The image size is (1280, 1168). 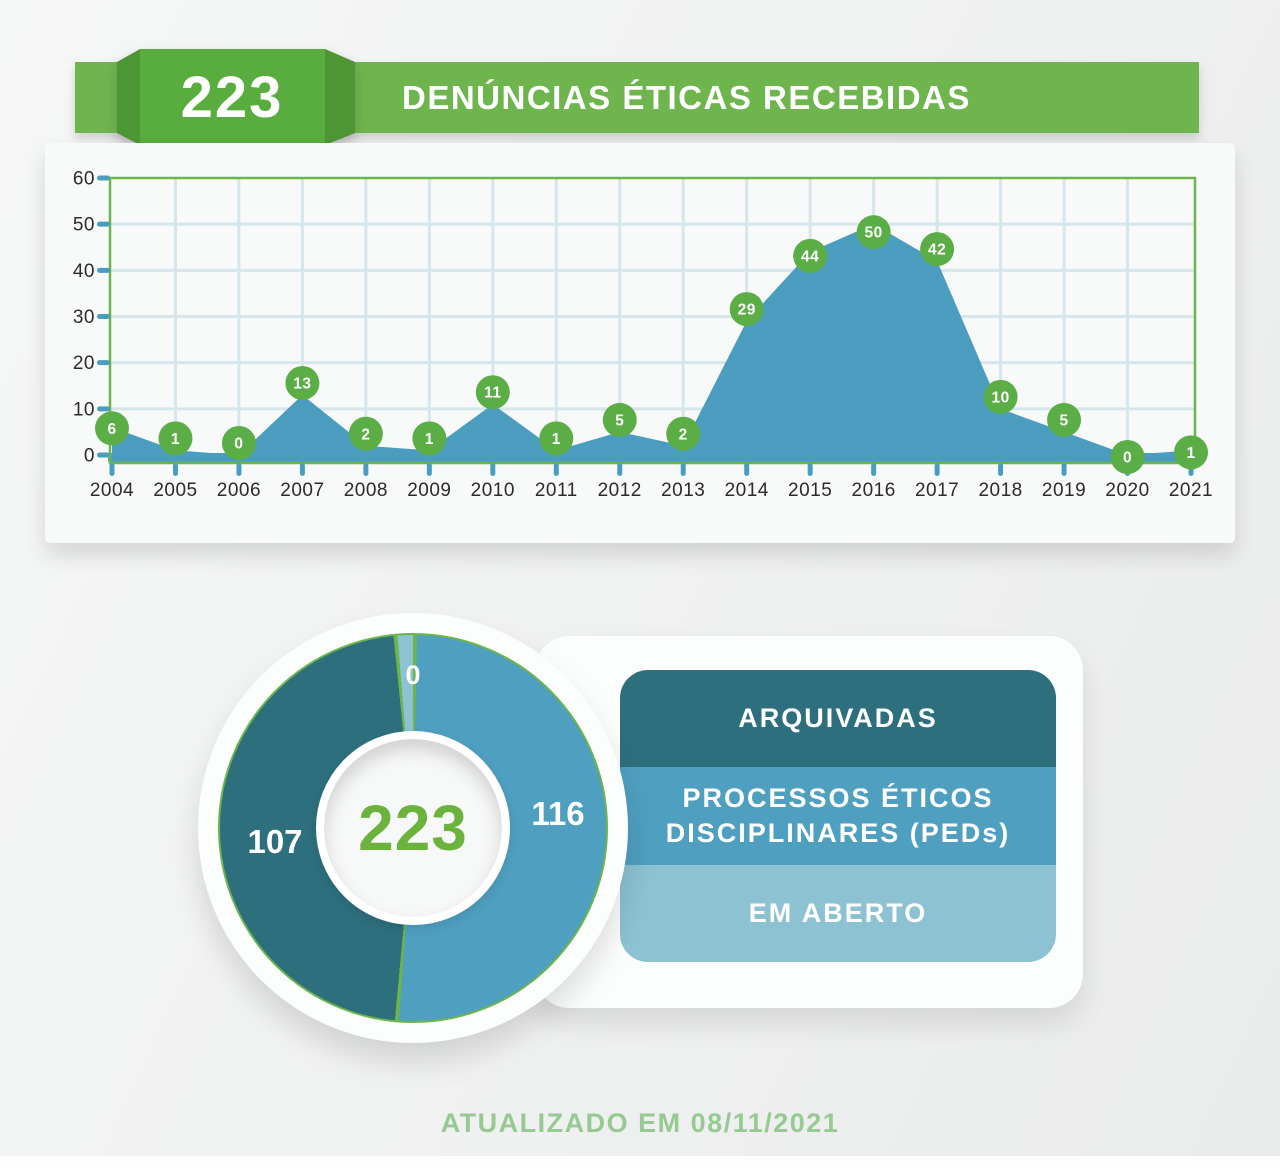 I want to click on data-point-value: 42, so click(x=937, y=250).